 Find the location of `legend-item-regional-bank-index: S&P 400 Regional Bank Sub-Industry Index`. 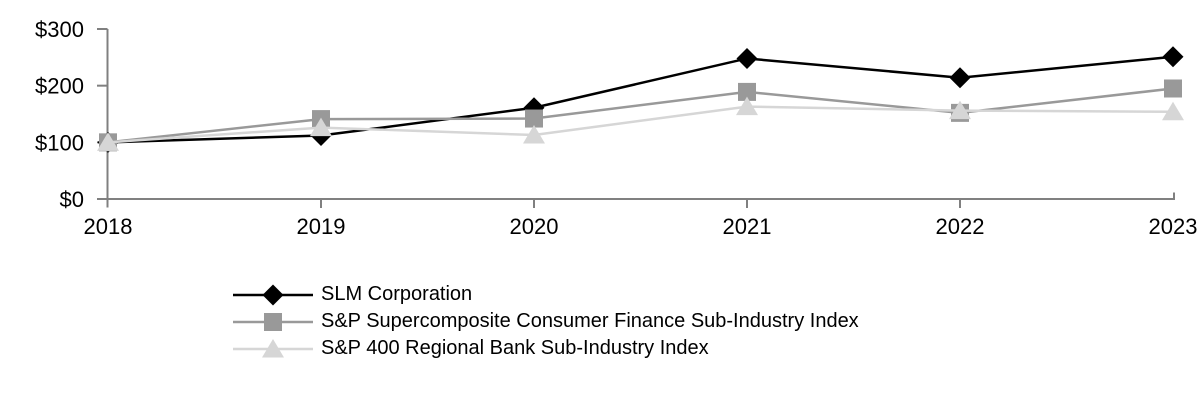

legend-item-regional-bank-index: S&P 400 Regional Bank Sub-Industry Index is located at coordinates (546, 348).